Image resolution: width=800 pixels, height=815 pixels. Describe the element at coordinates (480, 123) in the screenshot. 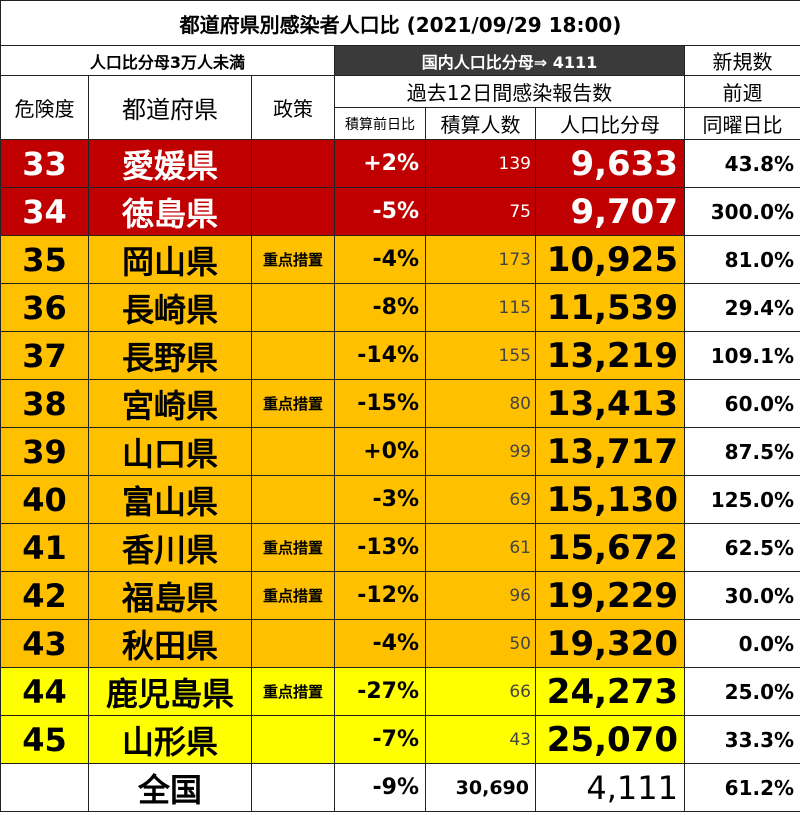

I see `cum-count-header: 積算人数` at that location.